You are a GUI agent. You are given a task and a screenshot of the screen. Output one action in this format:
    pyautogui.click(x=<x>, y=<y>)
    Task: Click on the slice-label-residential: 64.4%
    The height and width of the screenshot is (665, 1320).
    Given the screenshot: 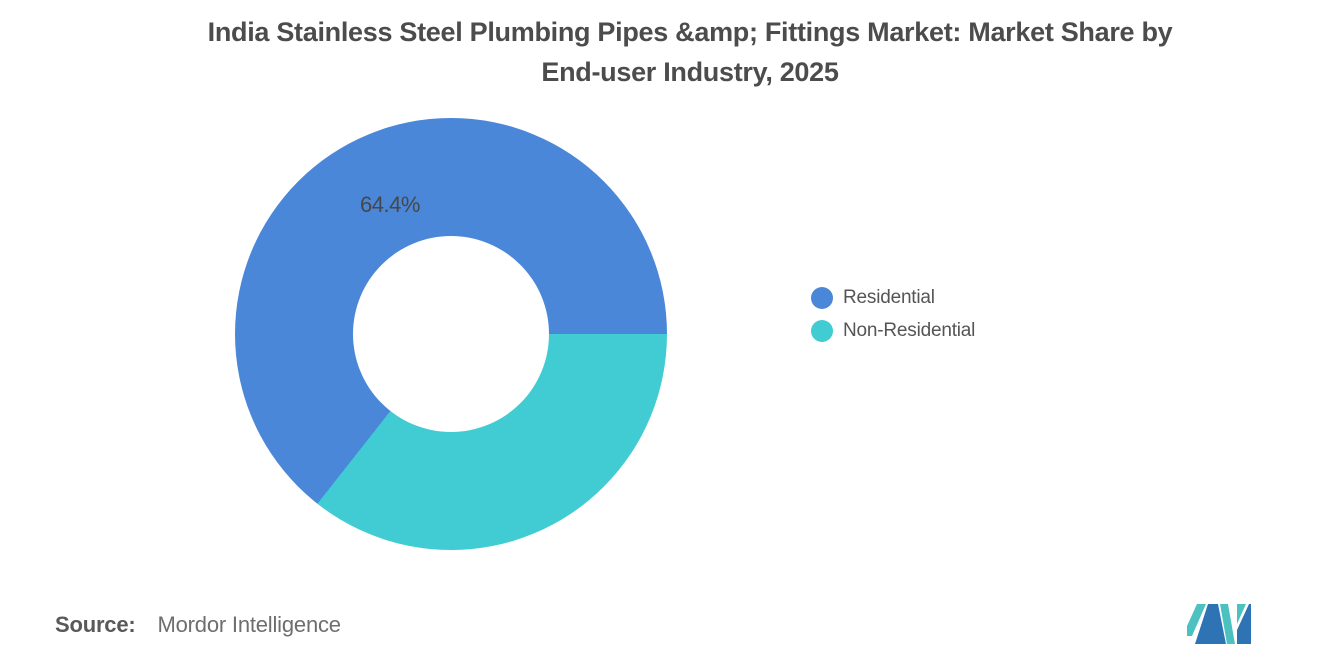 What is the action you would take?
    pyautogui.click(x=390, y=204)
    